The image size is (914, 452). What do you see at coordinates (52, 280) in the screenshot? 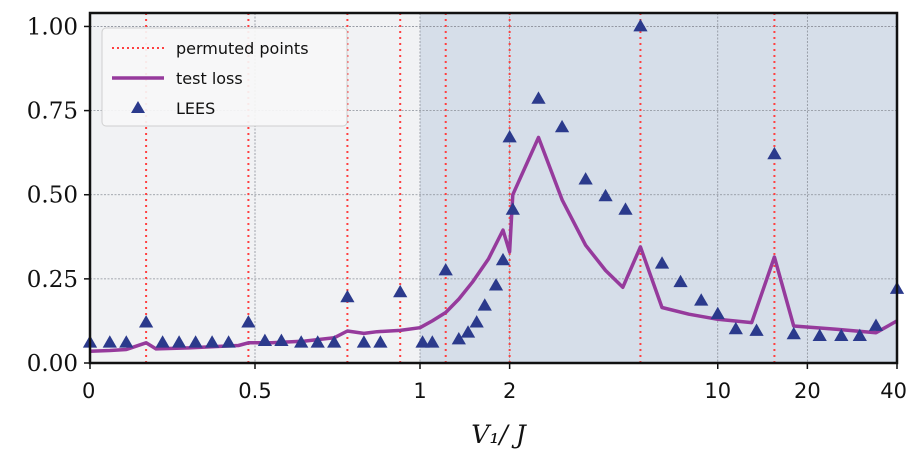
I see `y-tick-label: 0.25` at bounding box center [52, 280].